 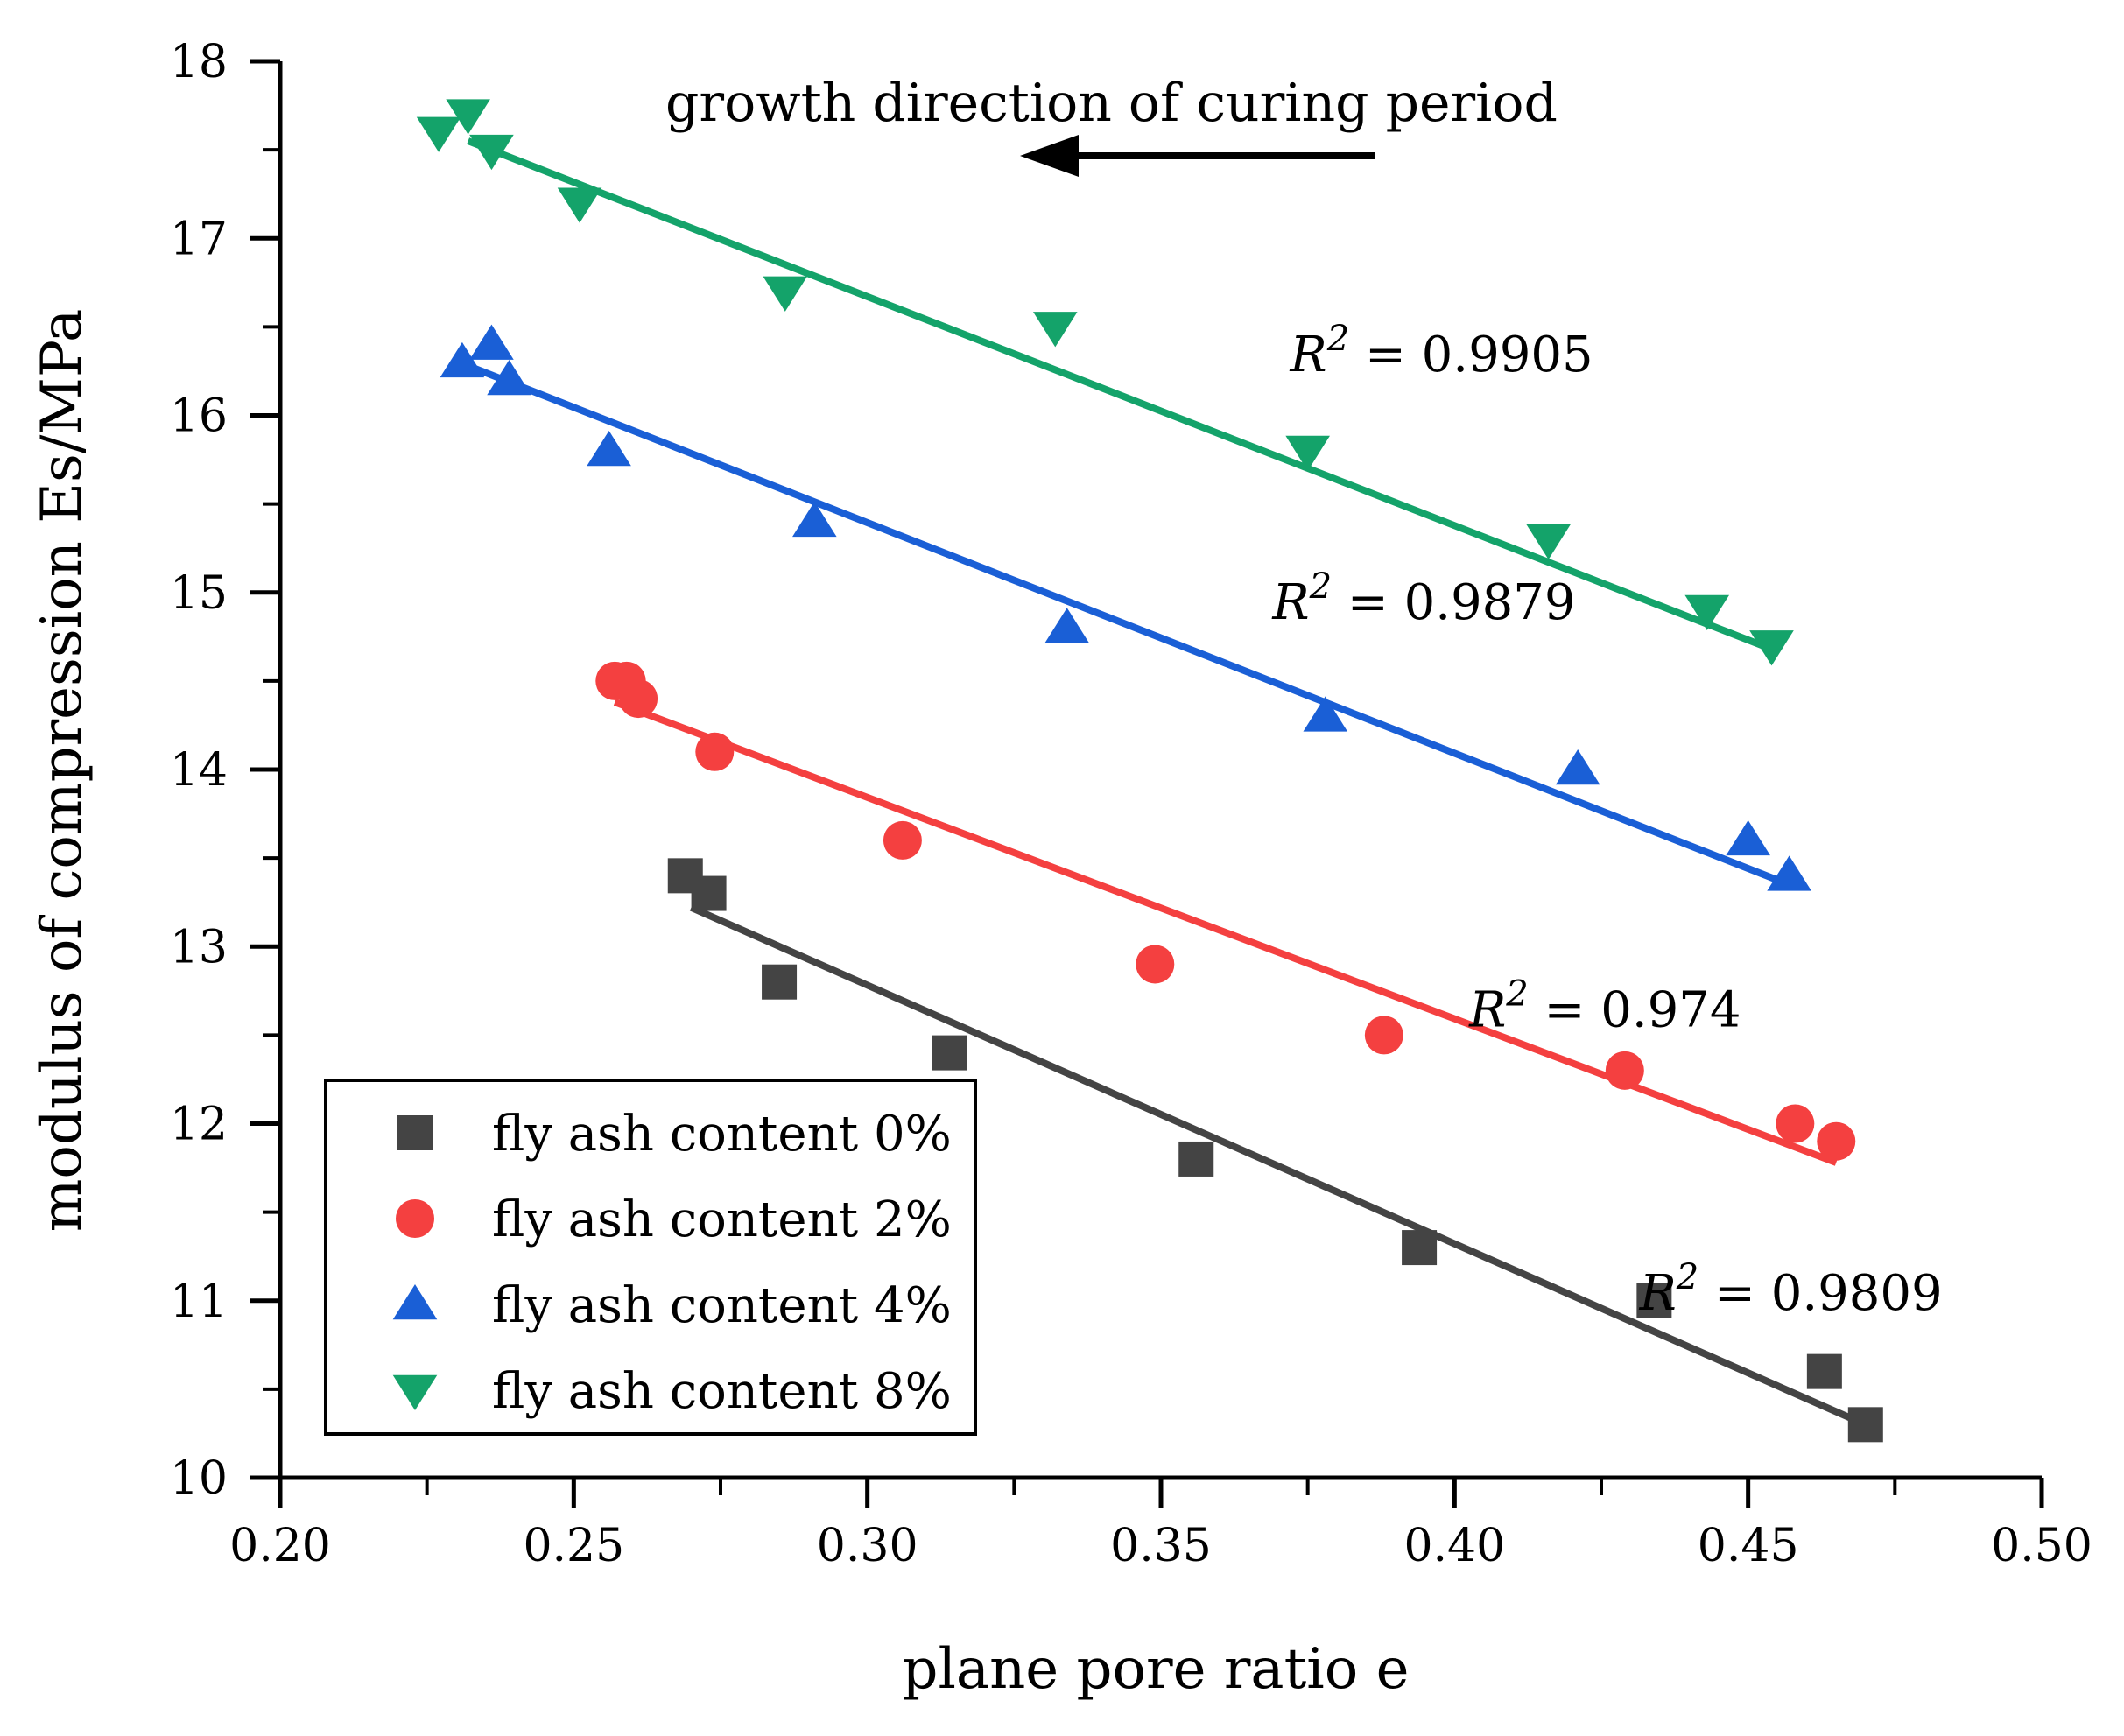 What do you see at coordinates (2041, 1546) in the screenshot?
I see `x-tick-label: 0.50` at bounding box center [2041, 1546].